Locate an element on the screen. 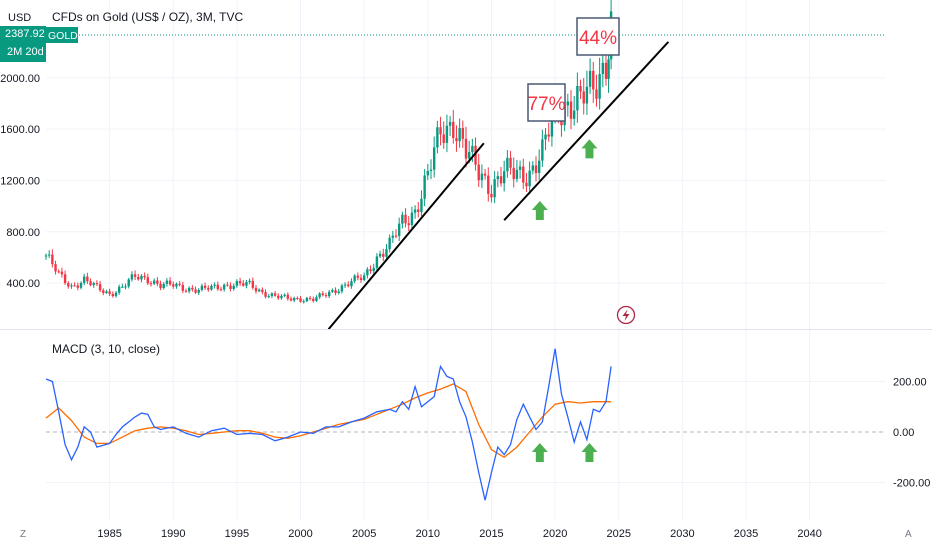 The width and height of the screenshot is (932, 550). svg-text: 44% is located at coordinates (598, 38).